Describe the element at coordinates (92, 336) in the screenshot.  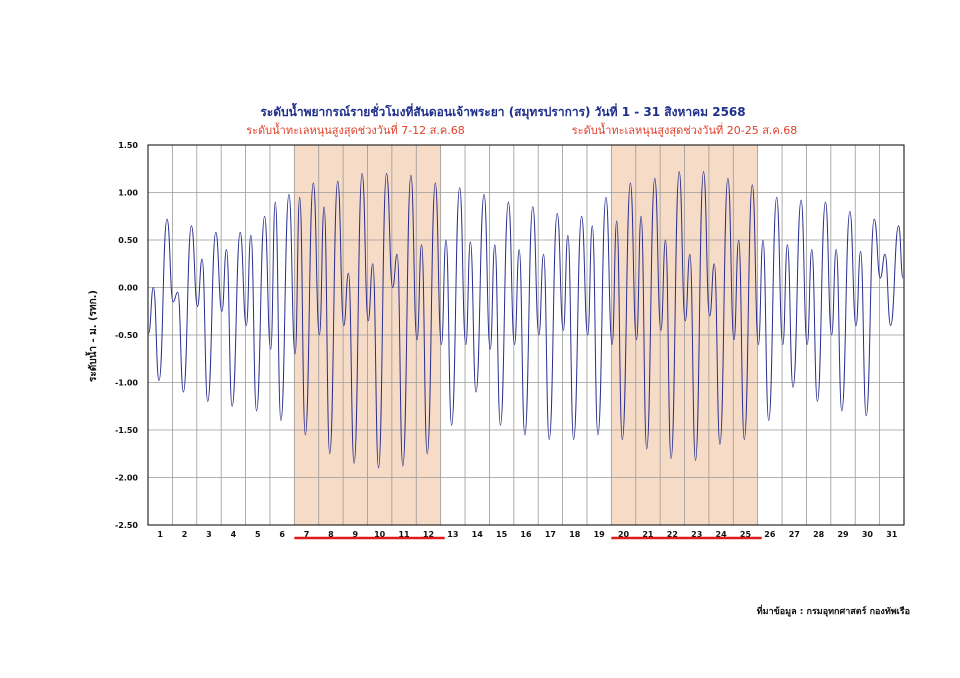
I see `y-axis-label: ระดับน้ำ - ม. (รทก.)` at that location.